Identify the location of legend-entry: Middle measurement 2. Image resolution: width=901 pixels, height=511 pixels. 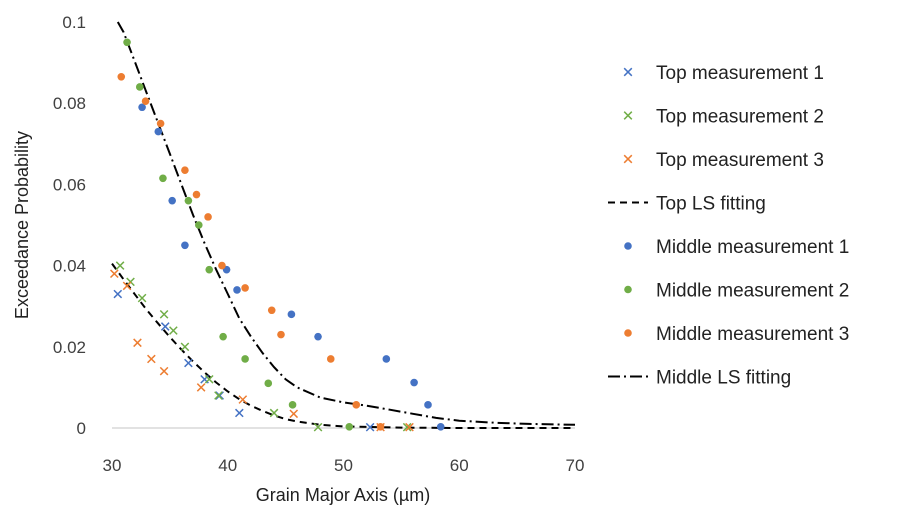
(736, 291).